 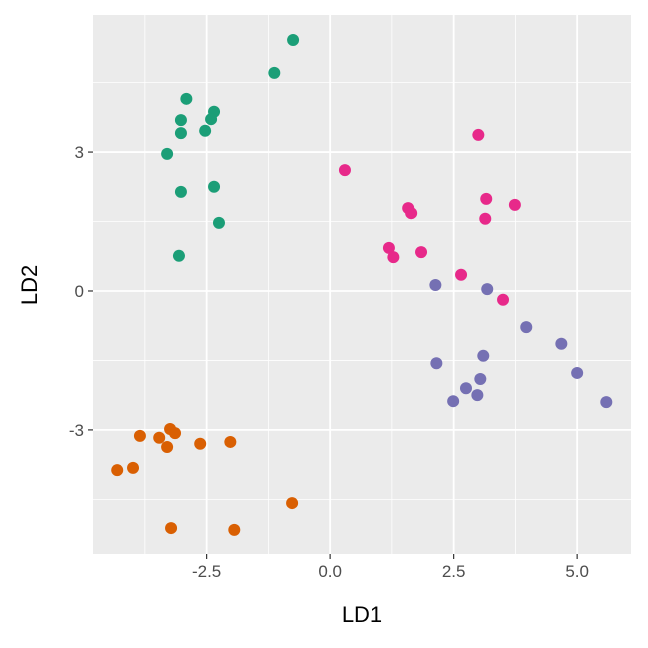 What do you see at coordinates (206, 571) in the screenshot?
I see `x-tick-label: -2.5` at bounding box center [206, 571].